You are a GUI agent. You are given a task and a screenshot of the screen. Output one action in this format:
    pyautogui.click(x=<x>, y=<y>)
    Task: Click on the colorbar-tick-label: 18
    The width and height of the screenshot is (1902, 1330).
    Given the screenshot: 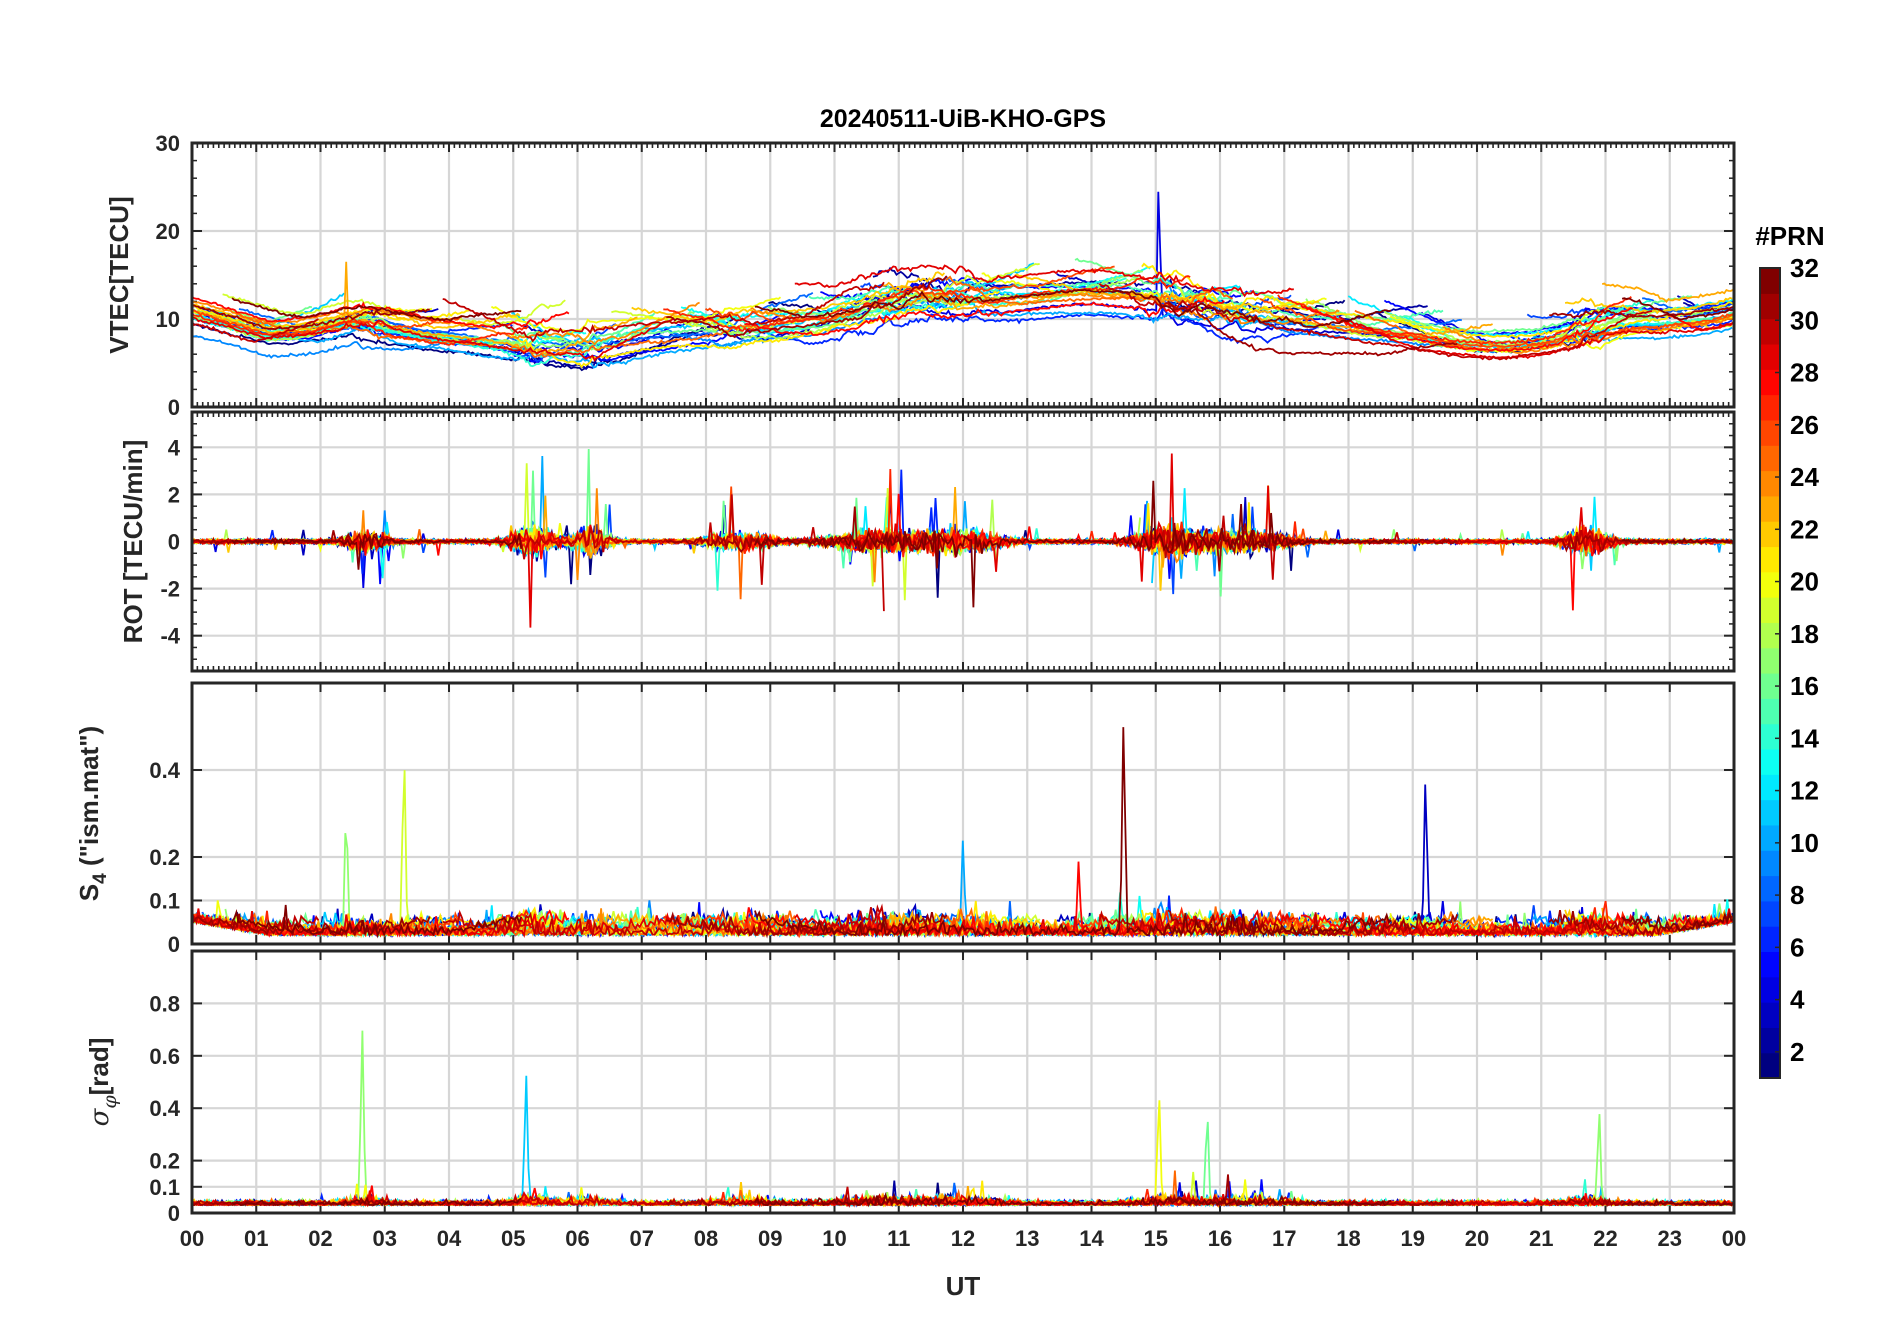 What is the action you would take?
    pyautogui.click(x=1804, y=634)
    